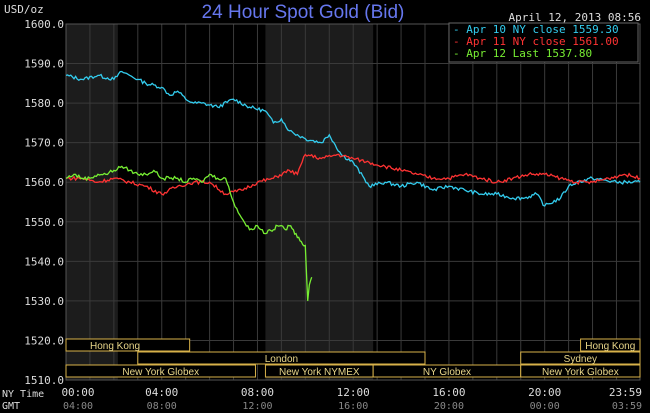 The width and height of the screenshot is (650, 413). I want to click on x-tick-label-ny: 16:00, so click(448, 392).